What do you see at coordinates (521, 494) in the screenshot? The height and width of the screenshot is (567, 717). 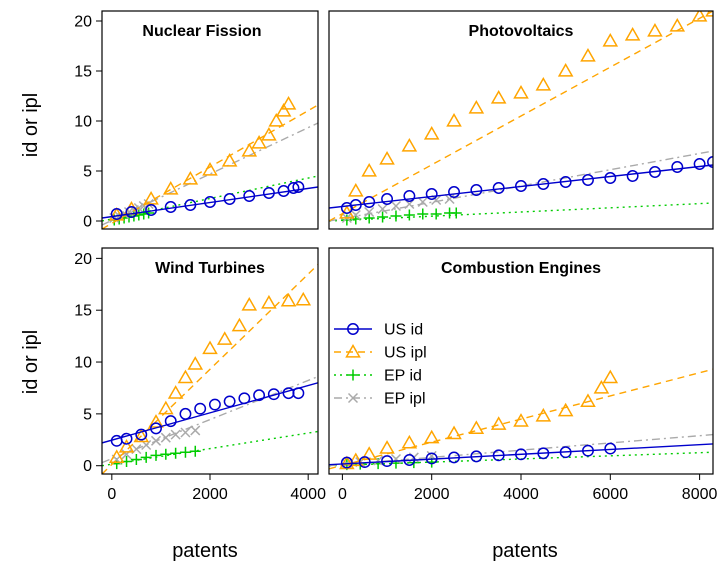 I see `x-tick-label: 4000` at bounding box center [521, 494].